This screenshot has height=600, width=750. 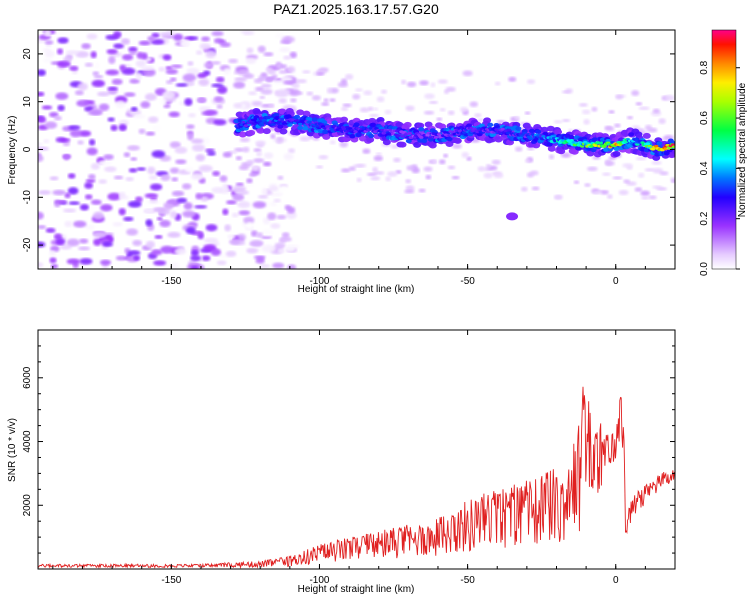 What do you see at coordinates (724, 149) in the screenshot?
I see `colorbar` at bounding box center [724, 149].